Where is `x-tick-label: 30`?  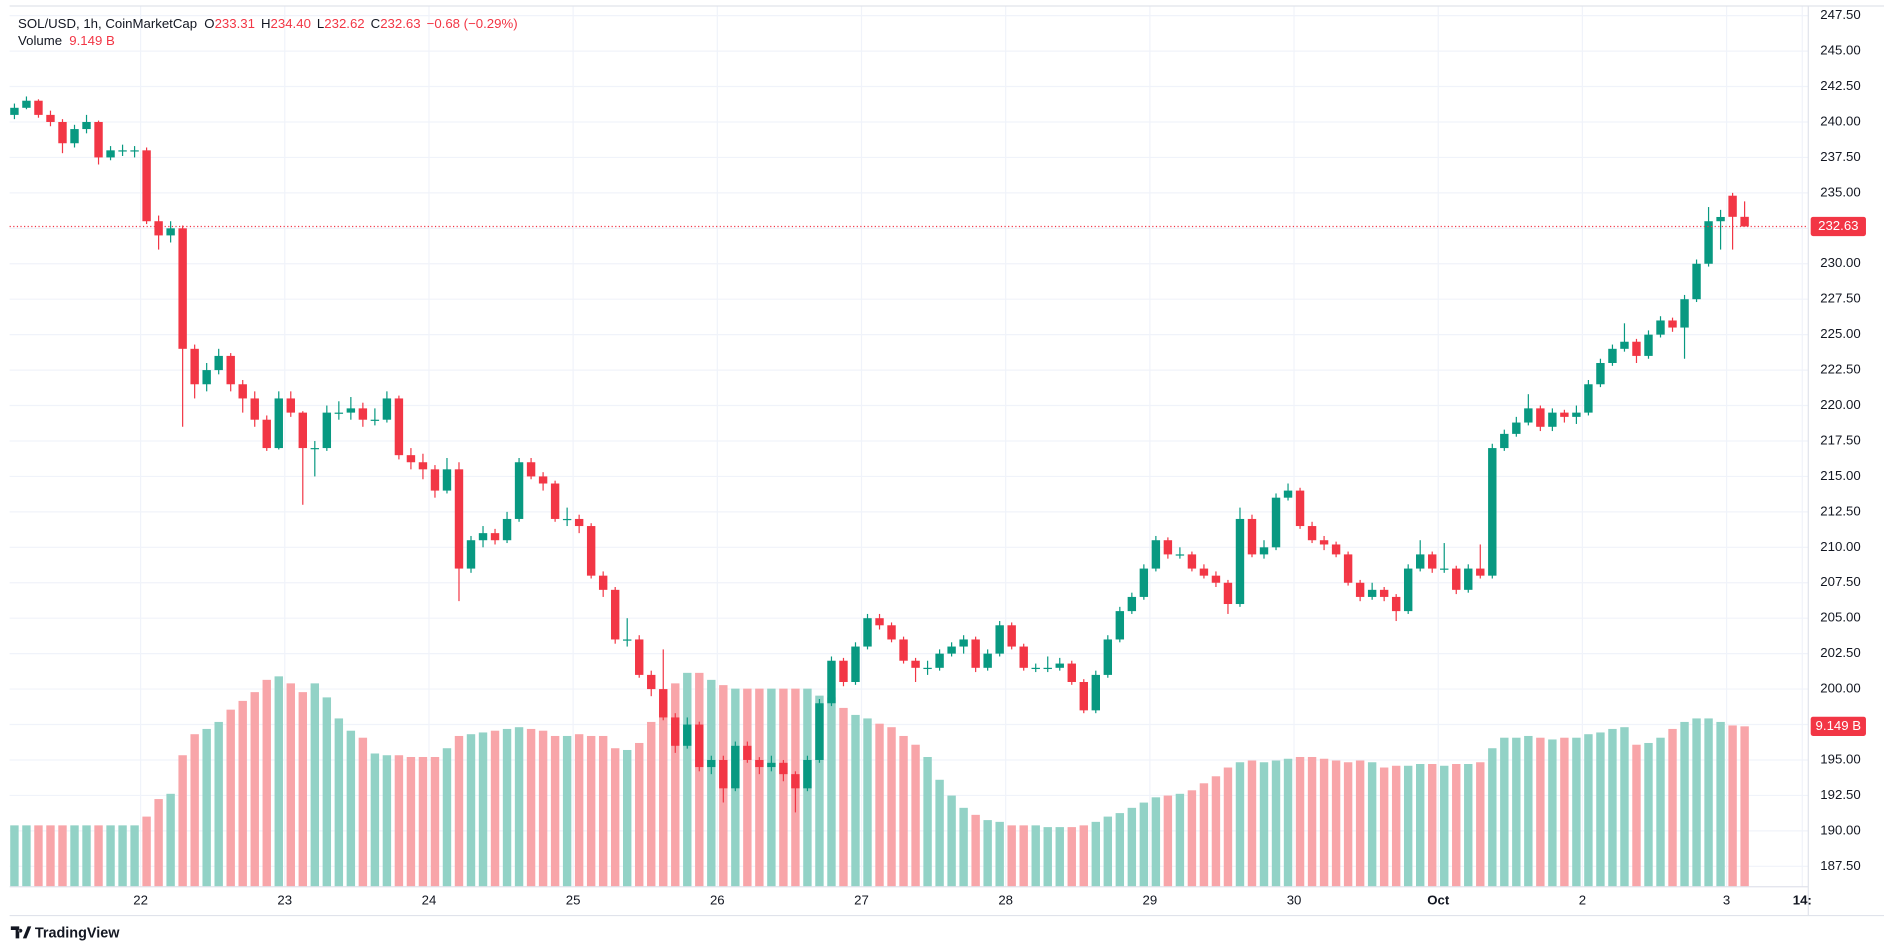
x-tick-label: 30 is located at coordinates (1294, 900).